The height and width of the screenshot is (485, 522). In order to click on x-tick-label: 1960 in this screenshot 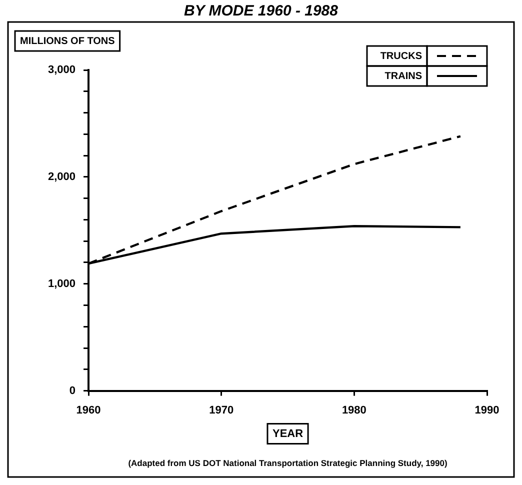, I will do `click(88, 410)`.